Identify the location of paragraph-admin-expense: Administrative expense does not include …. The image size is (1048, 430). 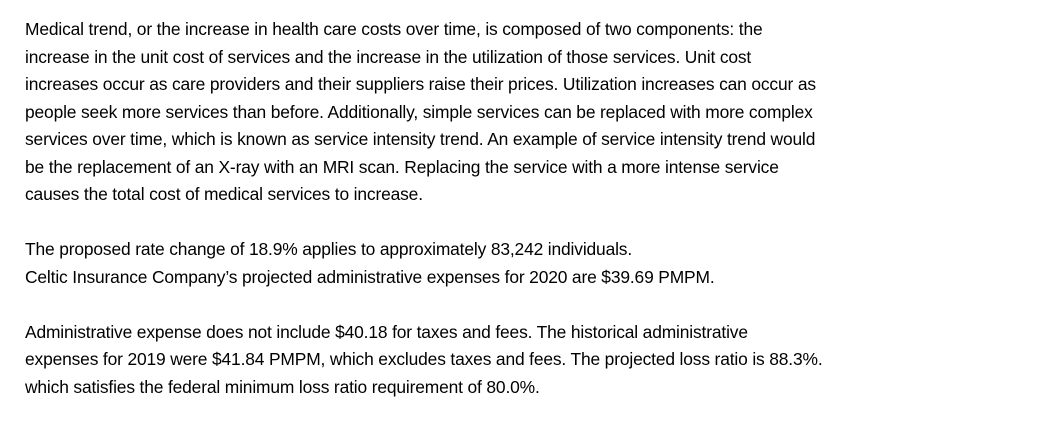
(424, 360).